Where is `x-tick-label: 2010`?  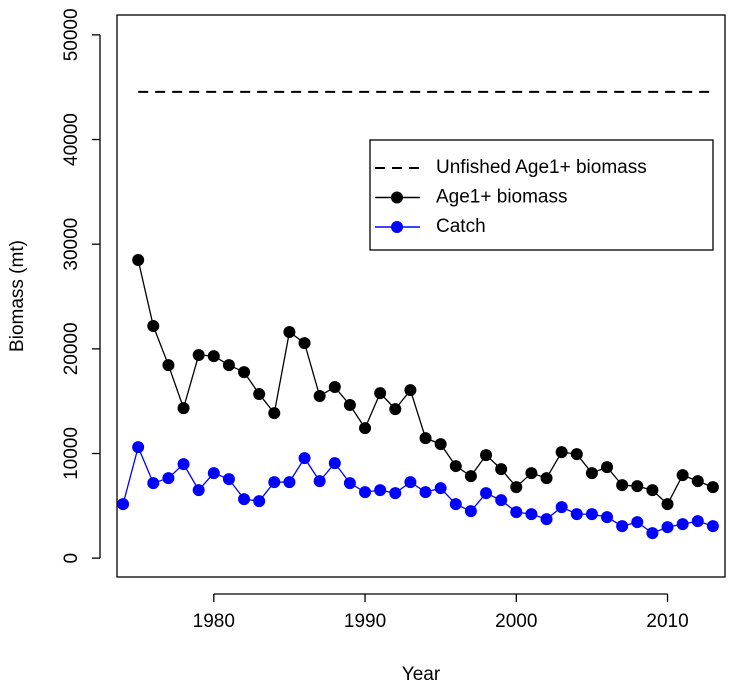 x-tick-label: 2010 is located at coordinates (667, 621).